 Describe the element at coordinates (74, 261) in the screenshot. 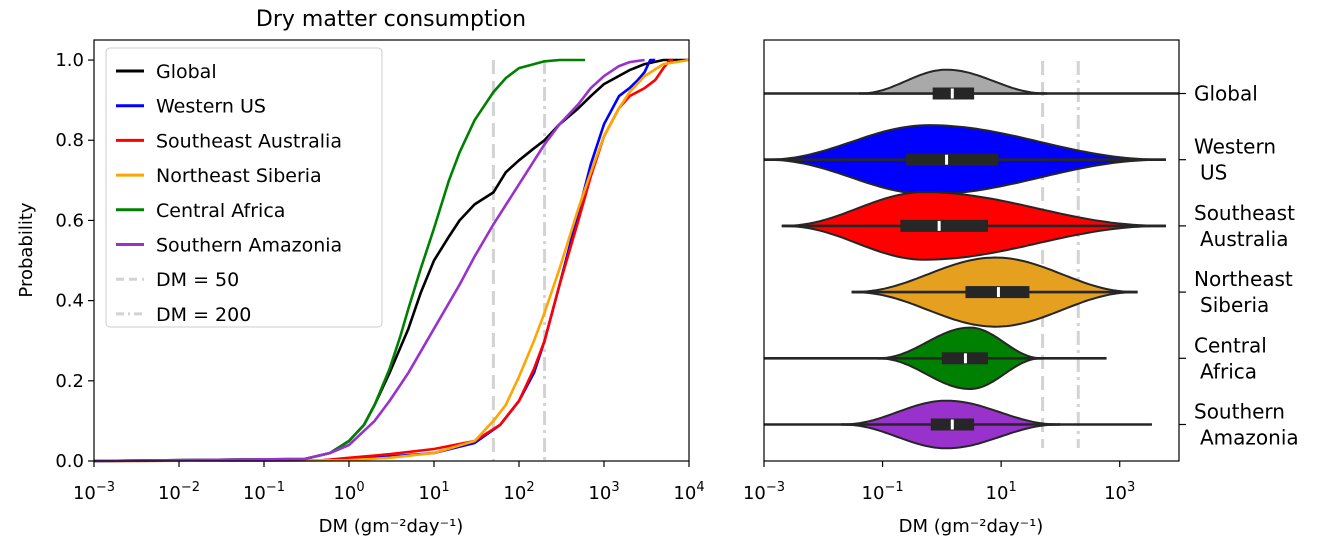

I see `y-axis-ticks: 0.0 0.2 0.4 0.6 0.8 1.0` at that location.